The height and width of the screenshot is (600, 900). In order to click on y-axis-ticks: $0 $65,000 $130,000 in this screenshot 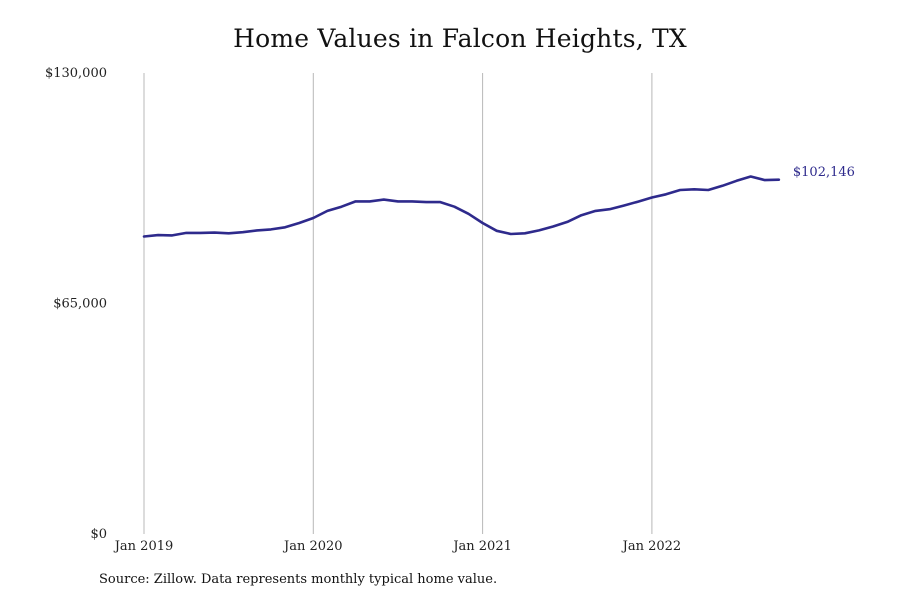, I will do `click(76, 304)`.